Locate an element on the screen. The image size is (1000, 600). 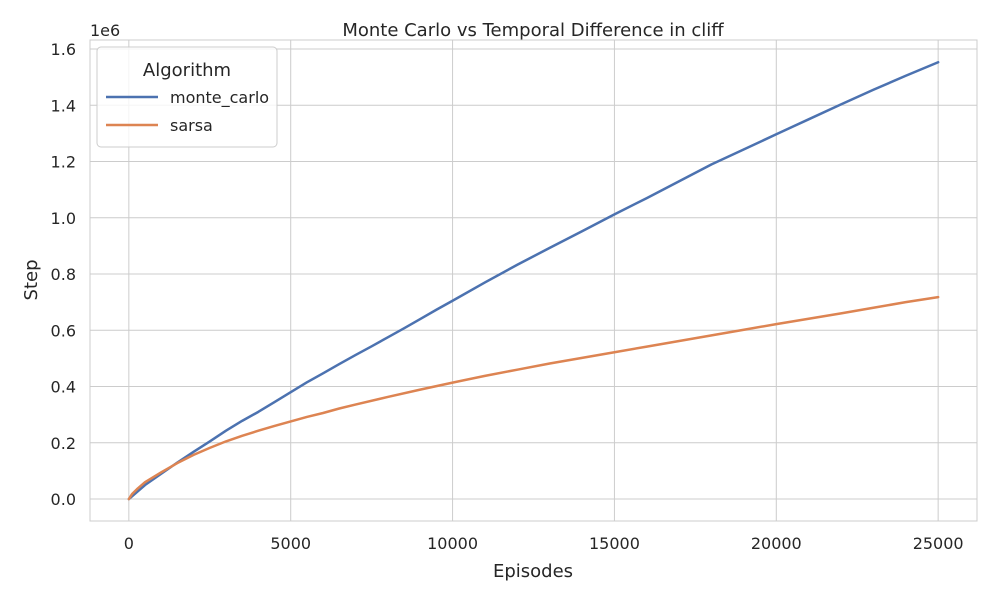
legend-label-monte-carlo: monte_carlo is located at coordinates (219, 98).